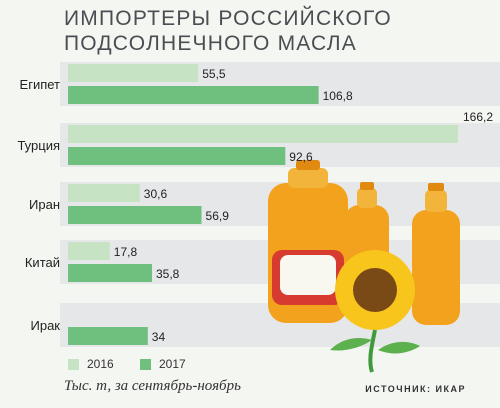 The height and width of the screenshot is (408, 500). What do you see at coordinates (228, 18) in the screenshot?
I see `chart-title-line-1: ИМПОРТЕРЫ РОССИЙСКОГО` at bounding box center [228, 18].